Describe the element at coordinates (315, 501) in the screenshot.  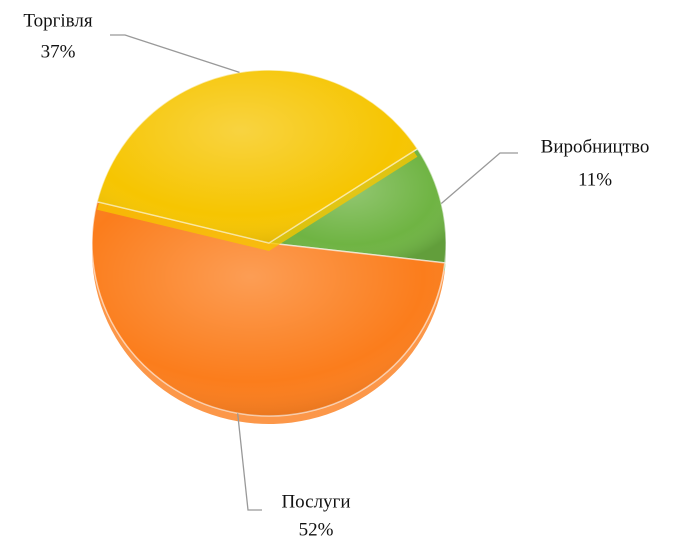
I see `category-label: Послуги` at that location.